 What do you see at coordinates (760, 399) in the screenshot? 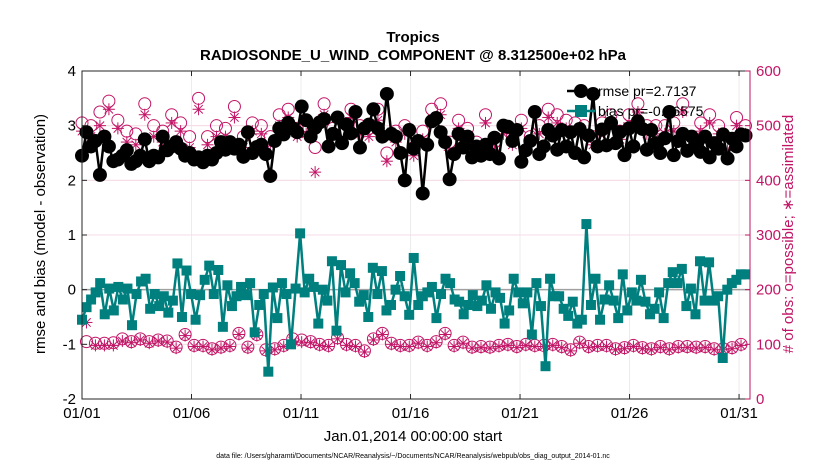
I see `y-right-tick-label: 0` at bounding box center [760, 399].